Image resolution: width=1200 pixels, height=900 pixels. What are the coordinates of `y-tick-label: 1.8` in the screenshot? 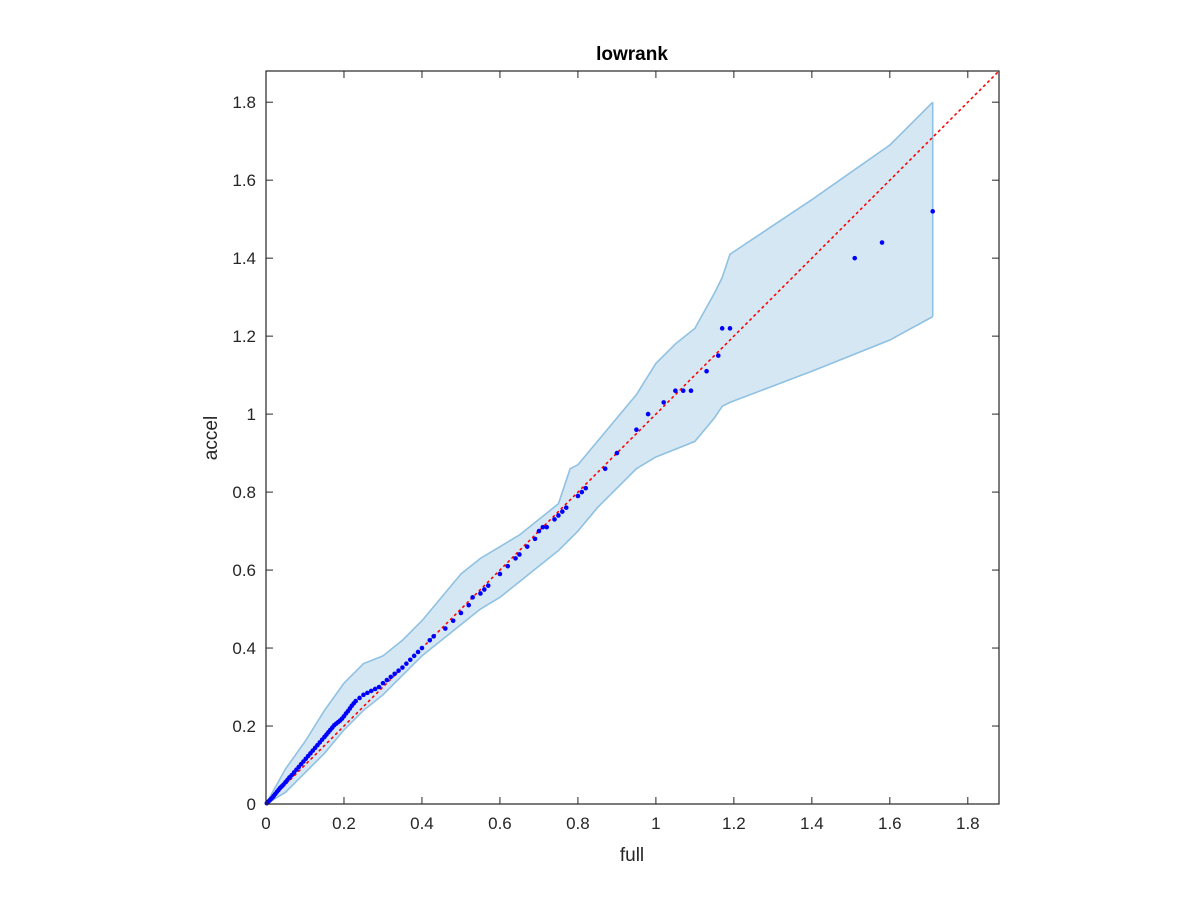 It's located at (244, 102).